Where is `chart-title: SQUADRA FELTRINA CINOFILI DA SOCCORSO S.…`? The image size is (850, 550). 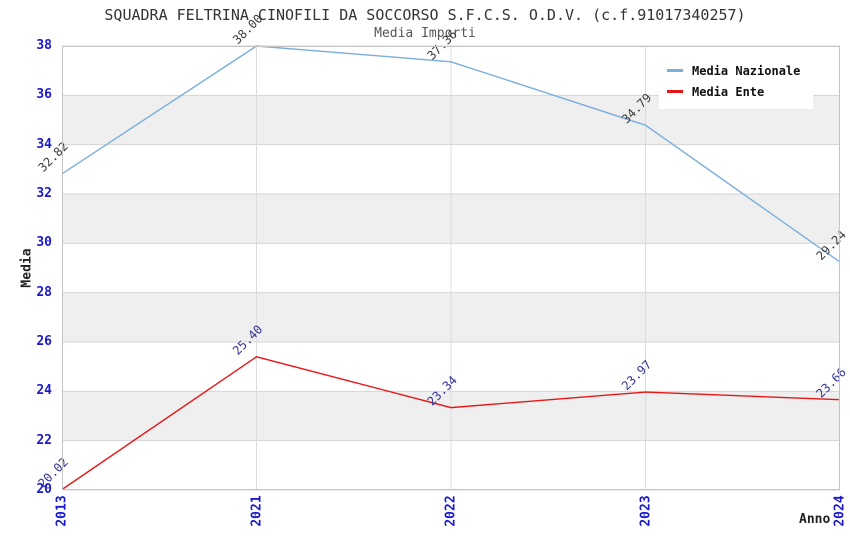 chart-title: SQUADRA FELTRINA CINOFILI DA SOCCORSO S.… is located at coordinates (425, 15).